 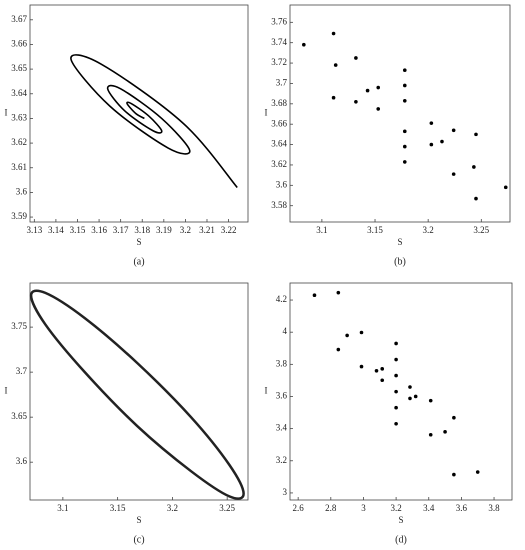 What do you see at coordinates (154, 121) in the screenshot?
I see `trajectory` at bounding box center [154, 121].